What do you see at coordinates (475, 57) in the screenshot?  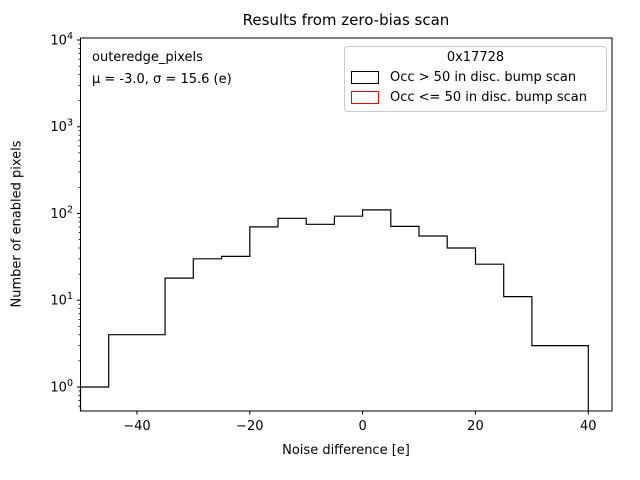 I see `legend-title: 0x17728` at bounding box center [475, 57].